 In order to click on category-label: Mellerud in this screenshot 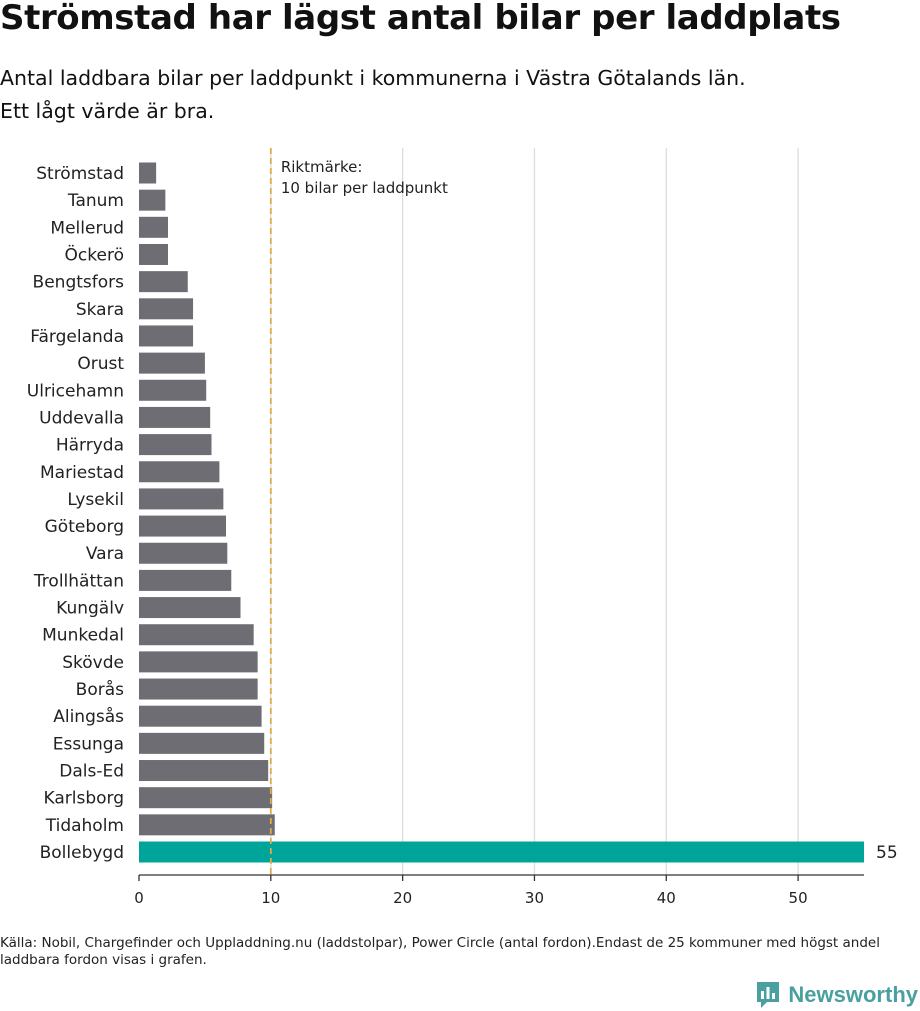, I will do `click(87, 228)`.